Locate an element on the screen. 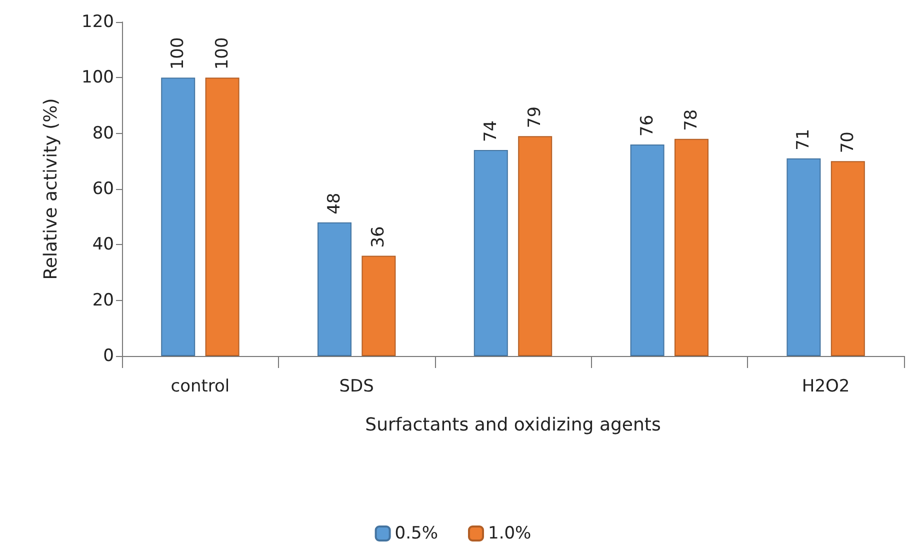 The width and height of the screenshot is (906, 549). y-tick-label: 60 is located at coordinates (103, 189).